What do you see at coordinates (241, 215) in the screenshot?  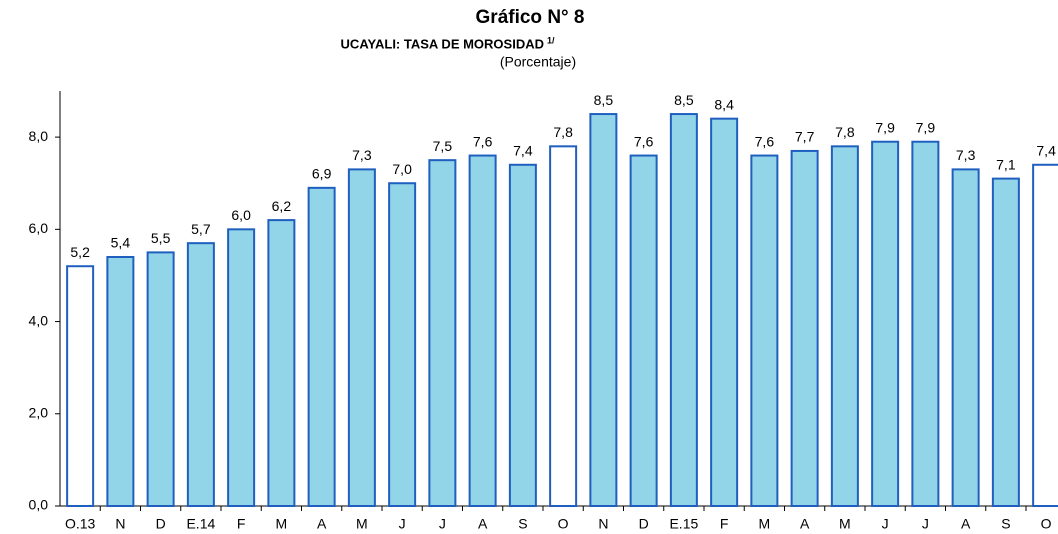 I see `value-label: 6,0` at bounding box center [241, 215].